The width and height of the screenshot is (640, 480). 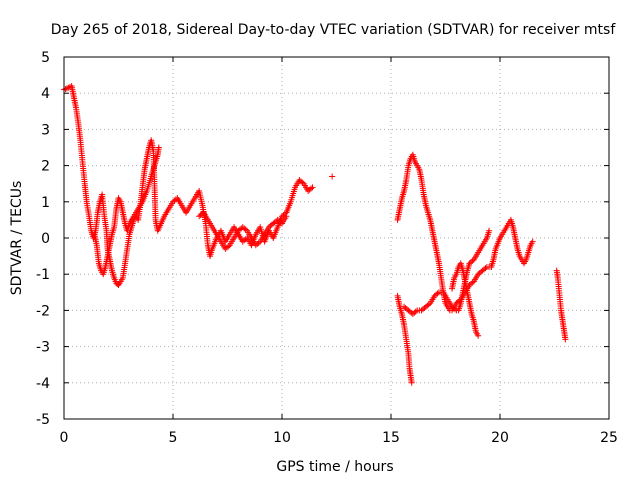 I want to click on x-tick-label: 25, so click(x=609, y=438).